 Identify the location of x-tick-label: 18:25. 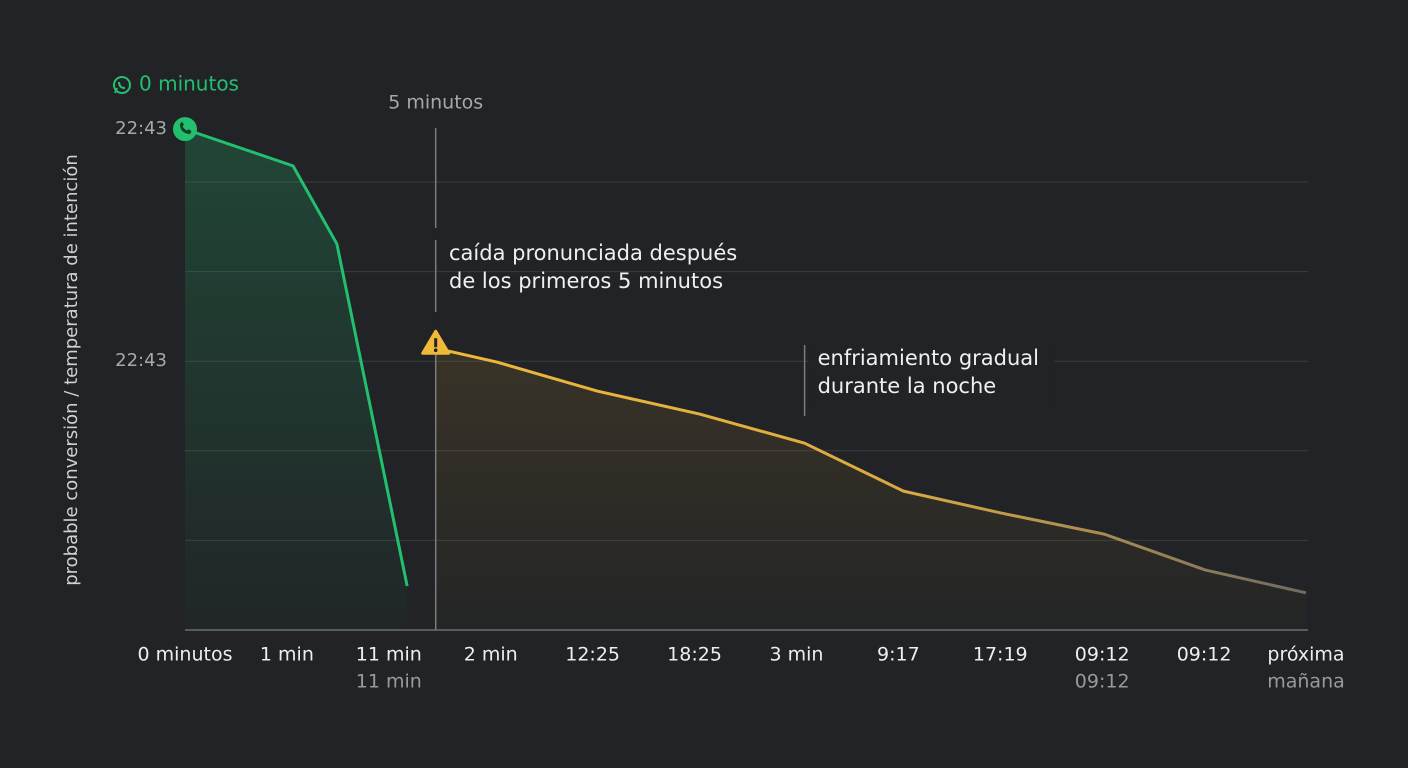
(694, 655).